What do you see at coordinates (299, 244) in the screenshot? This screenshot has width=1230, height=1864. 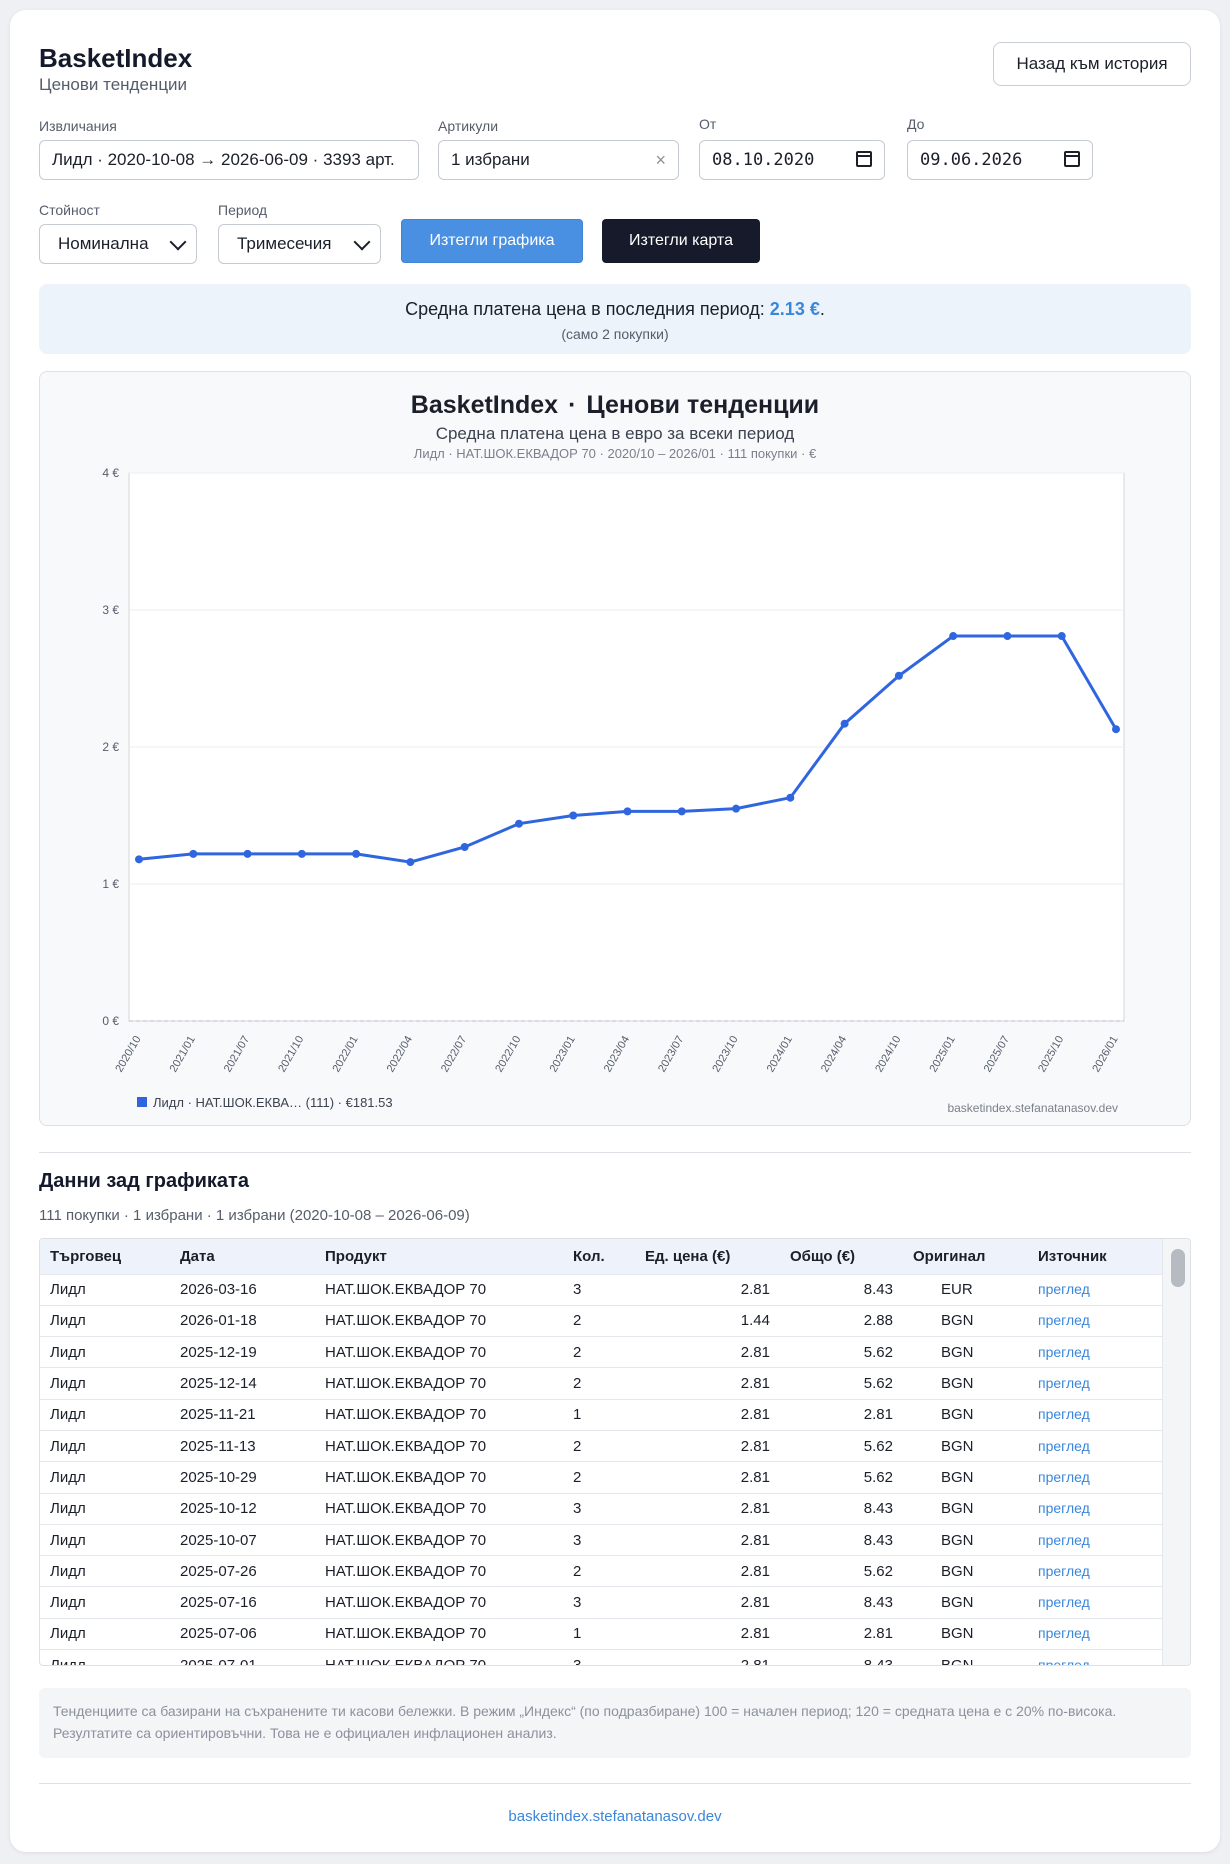 I see `period-select: Тримесечия` at bounding box center [299, 244].